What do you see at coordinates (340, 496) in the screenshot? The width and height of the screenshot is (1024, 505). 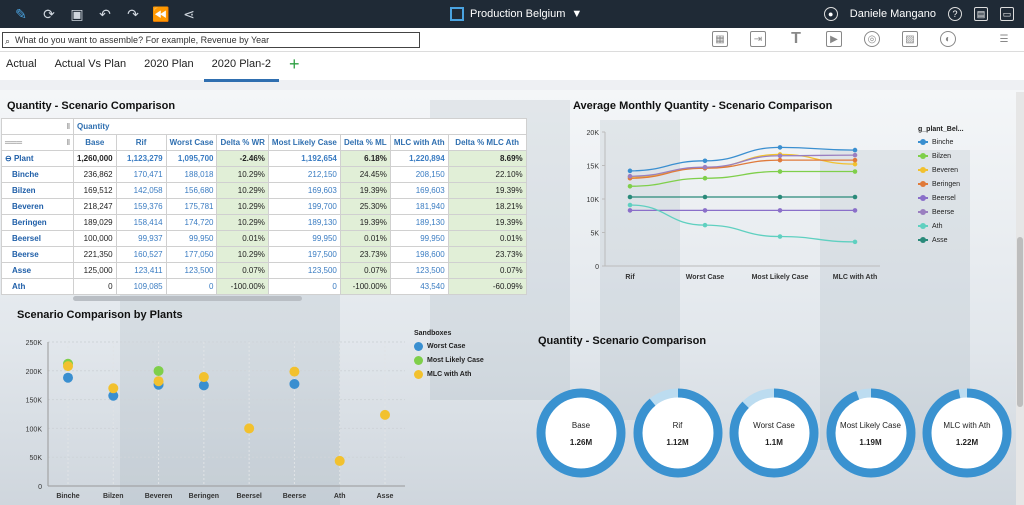 I see `x-tick-label: Ath` at bounding box center [340, 496].